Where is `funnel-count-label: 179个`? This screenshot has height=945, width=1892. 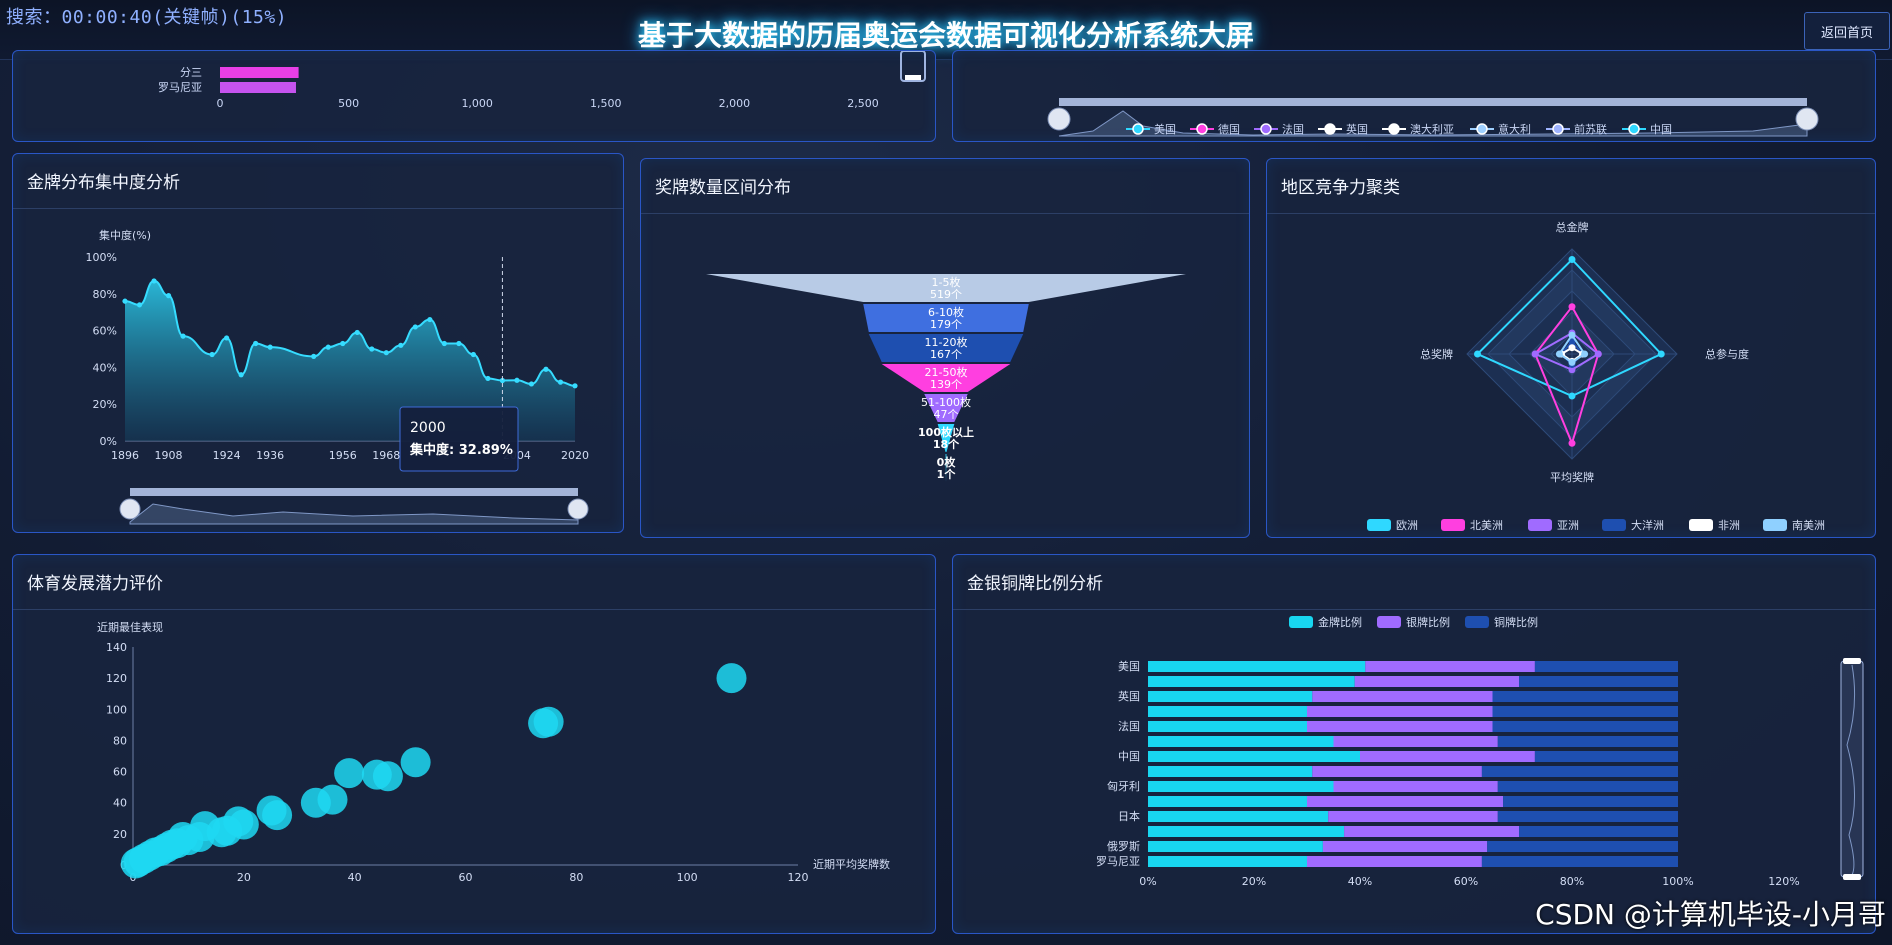
funnel-count-label: 179个 is located at coordinates (946, 324).